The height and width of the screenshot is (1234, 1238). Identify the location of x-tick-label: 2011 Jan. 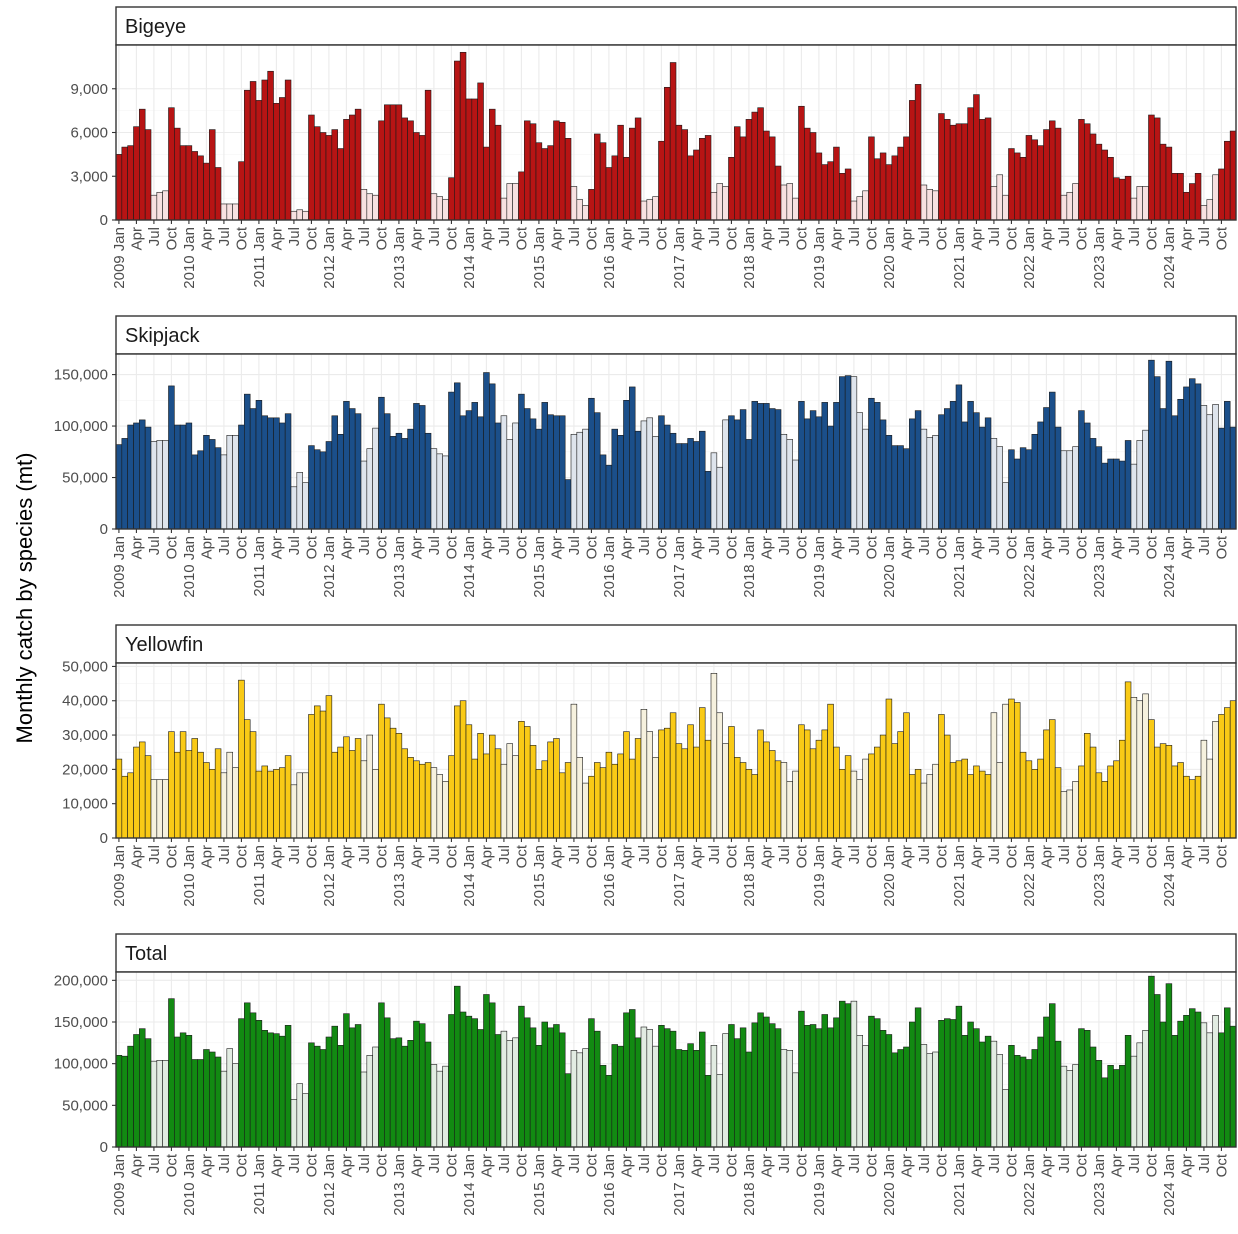
(259, 566).